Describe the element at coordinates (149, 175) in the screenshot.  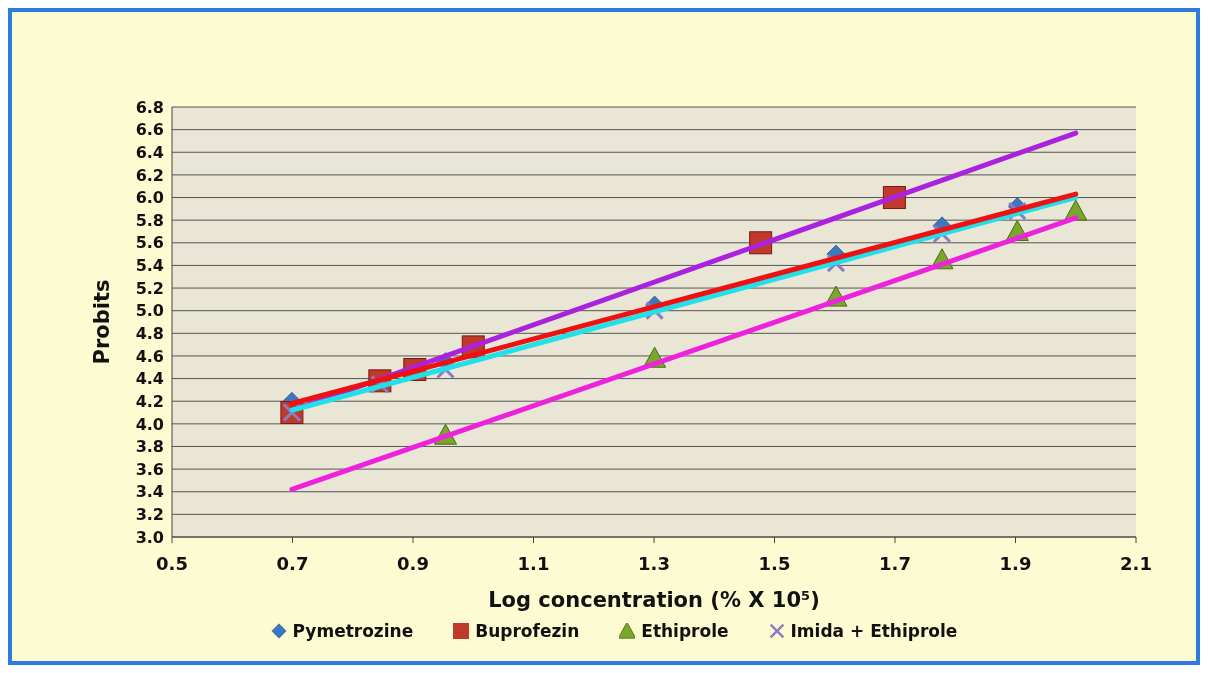
I see `y-tick-label: 6.2` at that location.